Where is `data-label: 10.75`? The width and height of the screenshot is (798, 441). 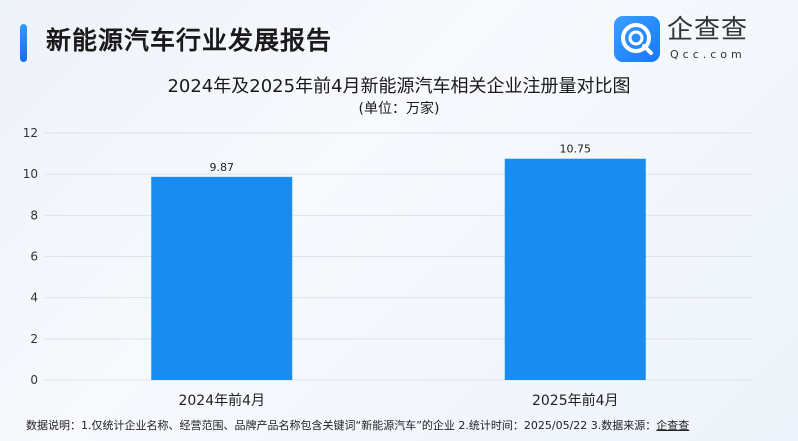
data-label: 10.75 is located at coordinates (576, 149).